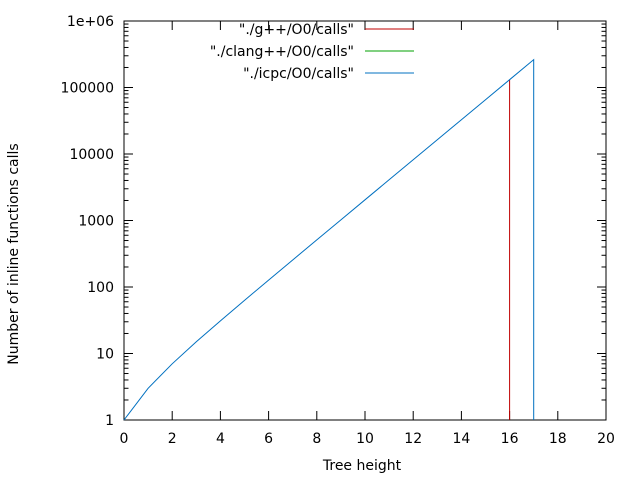  What do you see at coordinates (124, 439) in the screenshot?
I see `x-tick-label: 0` at bounding box center [124, 439].